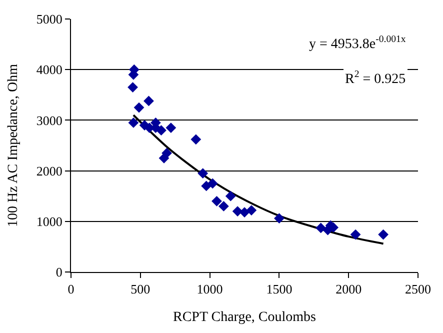 Image resolution: width=443 pixels, height=333 pixels. What do you see at coordinates (49, 221) in the screenshot?
I see `y-tick-label: 1000` at bounding box center [49, 221].